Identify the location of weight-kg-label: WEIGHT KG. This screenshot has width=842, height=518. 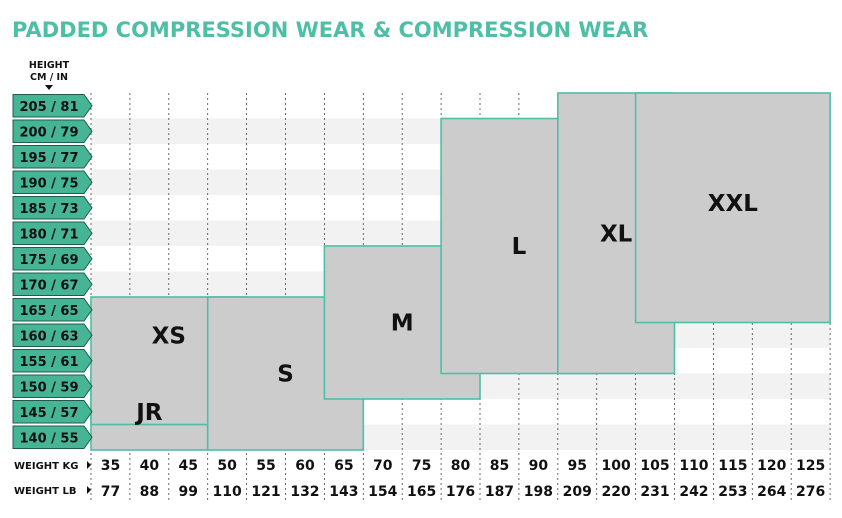
(46, 466).